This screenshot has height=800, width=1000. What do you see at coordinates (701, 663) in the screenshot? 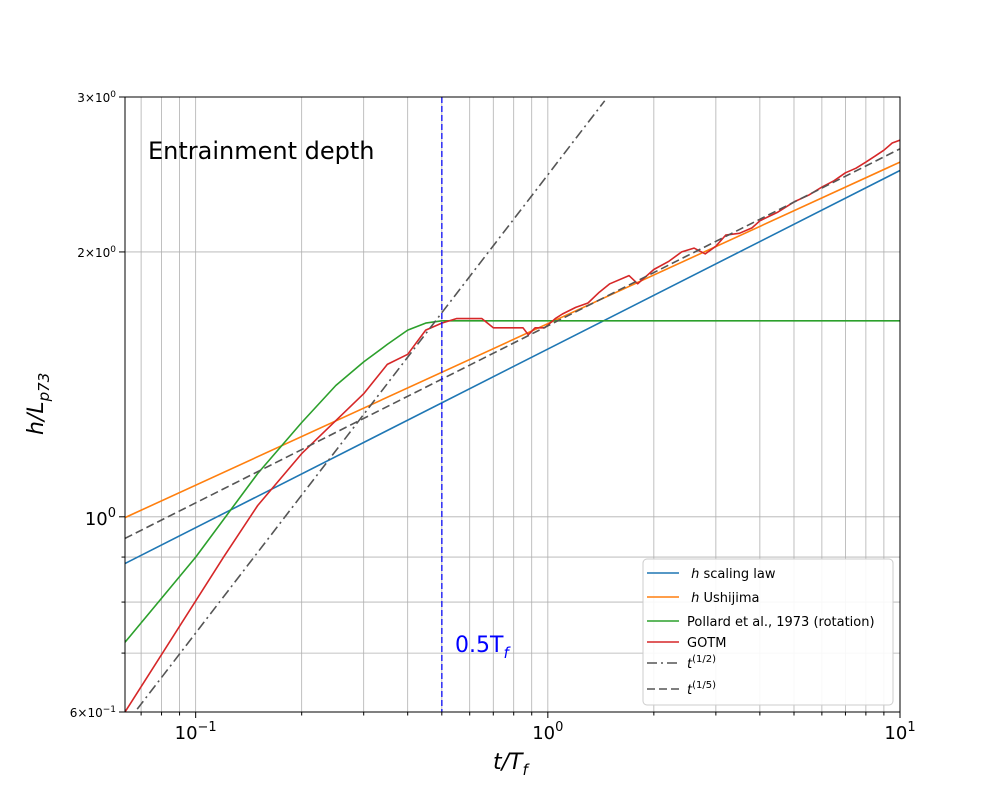
I see `legend-label-4: t(1/2)` at bounding box center [701, 663].